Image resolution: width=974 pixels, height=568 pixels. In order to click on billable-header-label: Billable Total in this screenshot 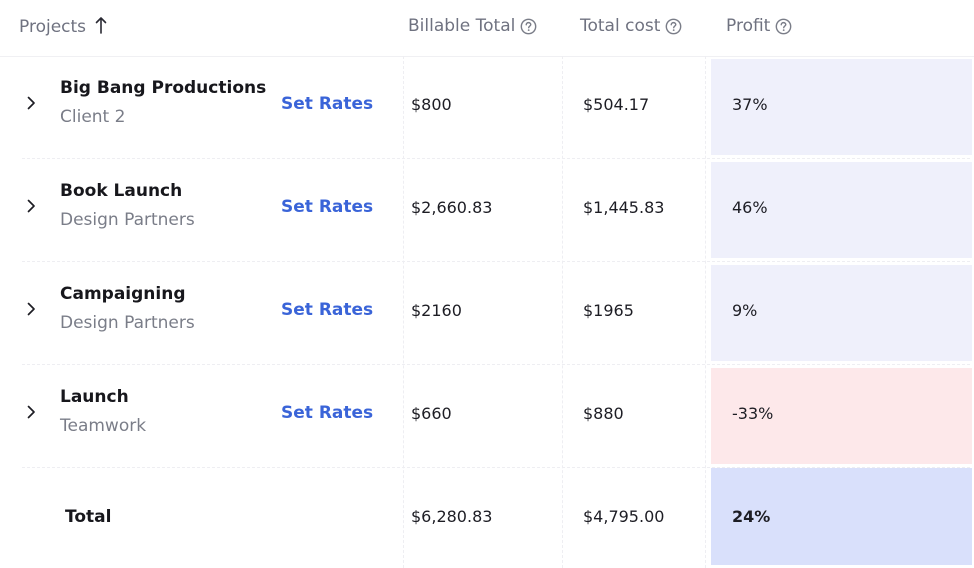, I will do `click(462, 26)`.